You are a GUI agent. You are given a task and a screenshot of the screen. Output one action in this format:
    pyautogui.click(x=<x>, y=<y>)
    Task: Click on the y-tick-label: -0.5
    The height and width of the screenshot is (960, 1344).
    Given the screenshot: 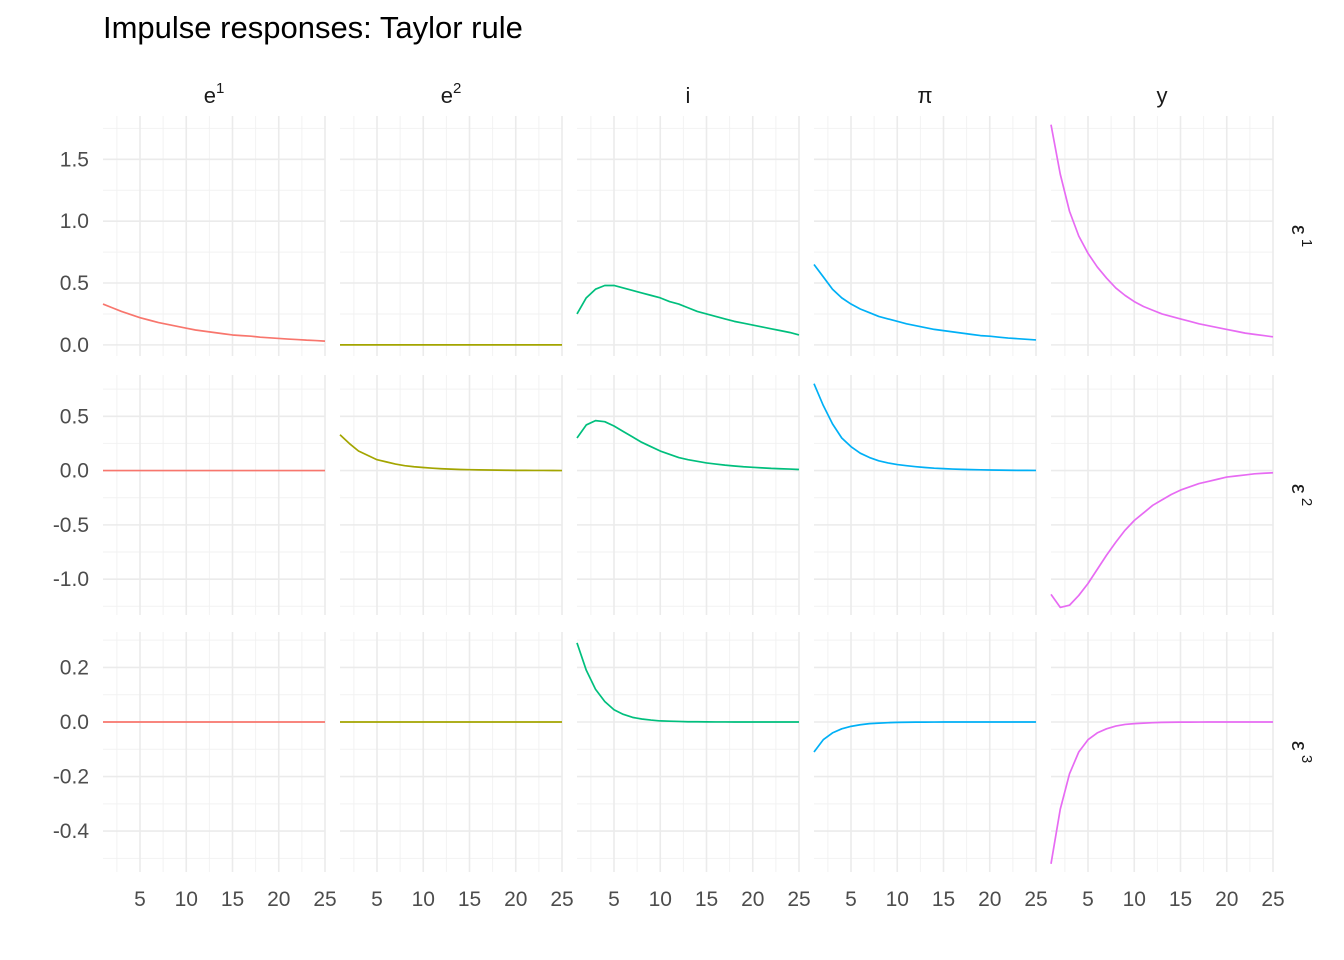 What is the action you would take?
    pyautogui.click(x=71, y=525)
    